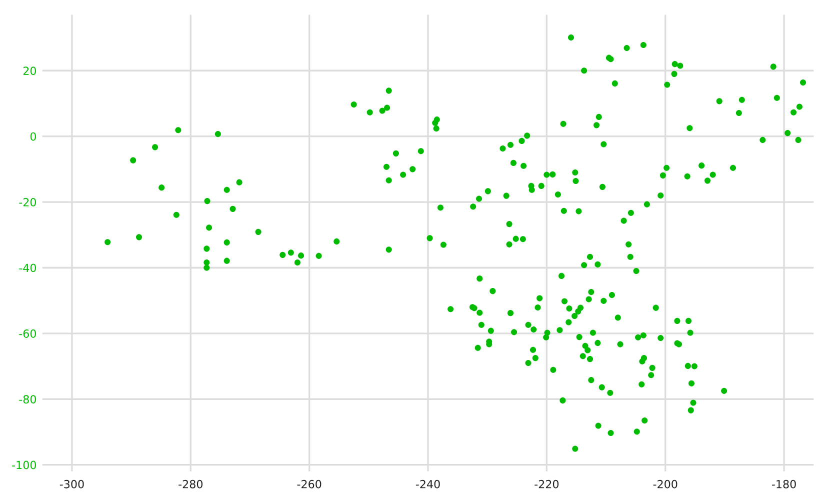 The width and height of the screenshot is (830, 495). I want to click on x-tick-label: -260, so click(309, 484).